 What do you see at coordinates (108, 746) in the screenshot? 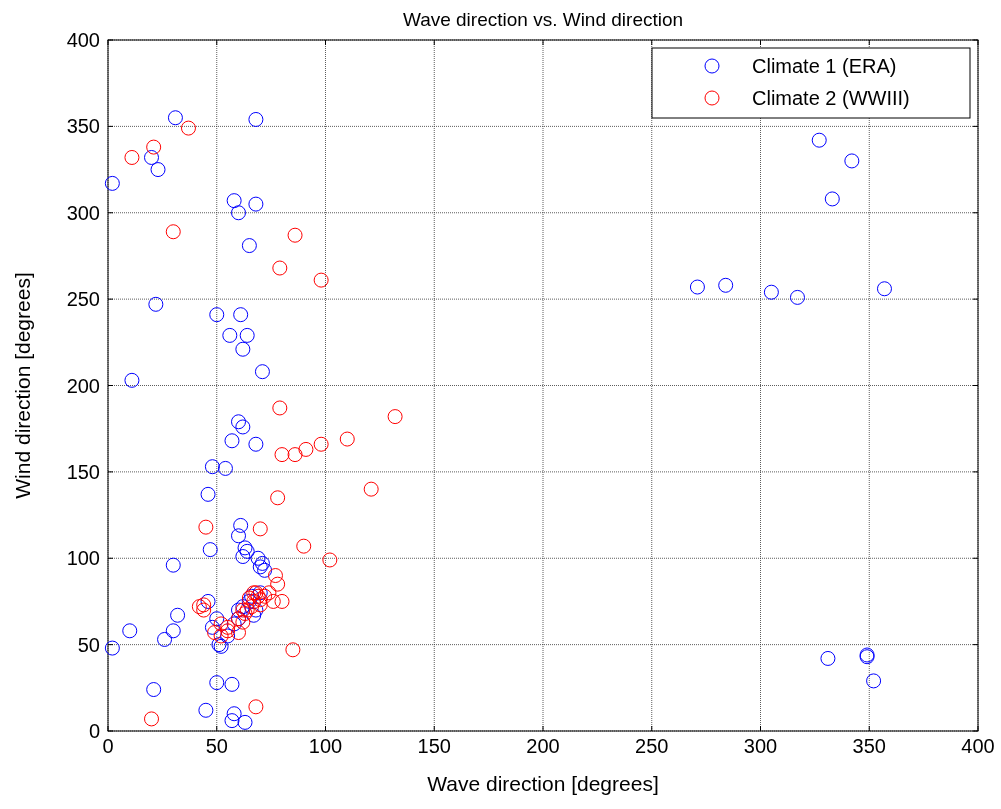
I see `x-tick-label: 0` at bounding box center [108, 746].